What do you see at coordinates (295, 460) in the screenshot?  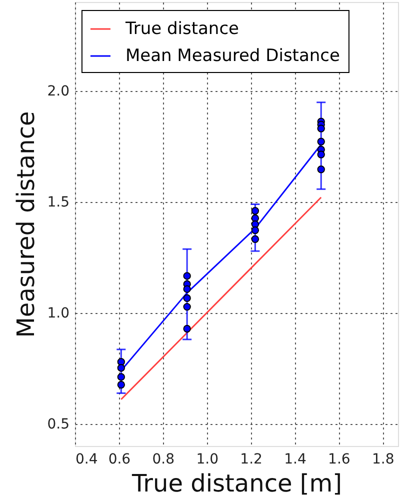 I see `x-tick-label: 1.4` at bounding box center [295, 460].